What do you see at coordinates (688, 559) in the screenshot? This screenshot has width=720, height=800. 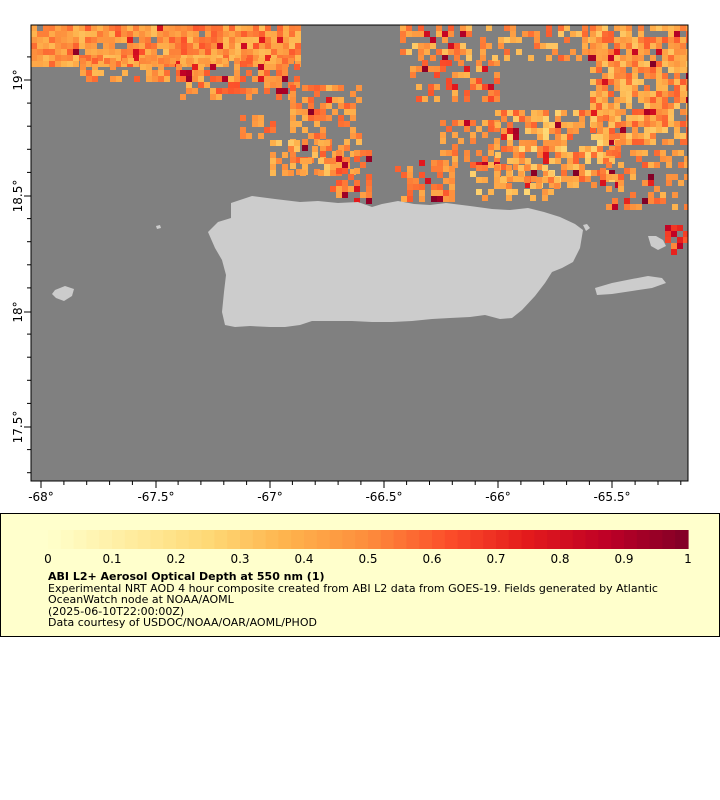 I see `colorbar-tick-label: 1` at bounding box center [688, 559].